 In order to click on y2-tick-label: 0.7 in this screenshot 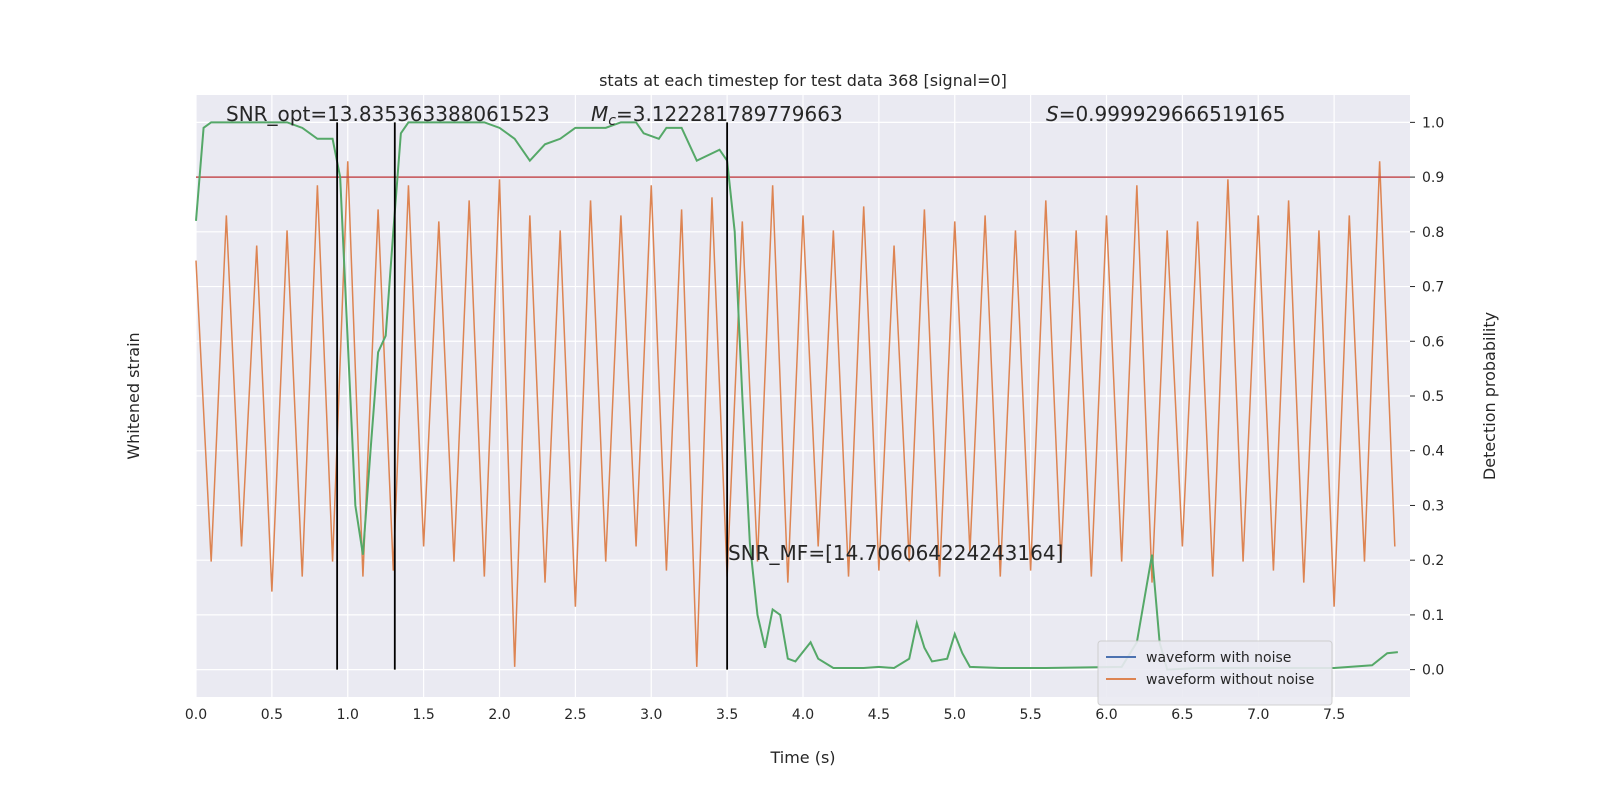, I will do `click(1433, 288)`.